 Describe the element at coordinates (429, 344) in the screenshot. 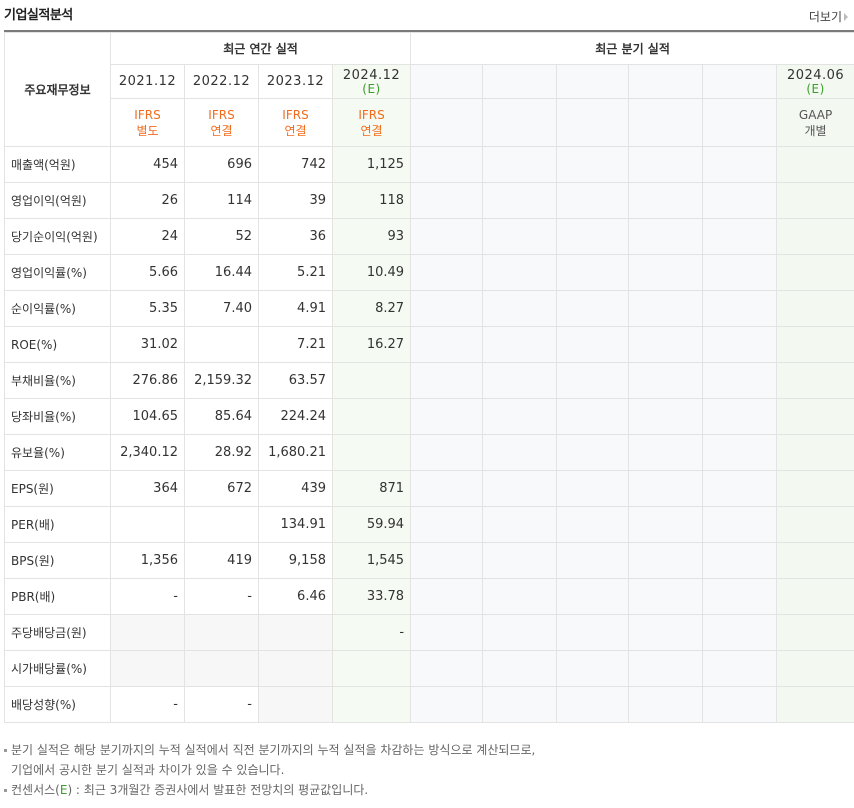

I see `table-row: ROE(%) 31.02 7.21 16.27` at that location.